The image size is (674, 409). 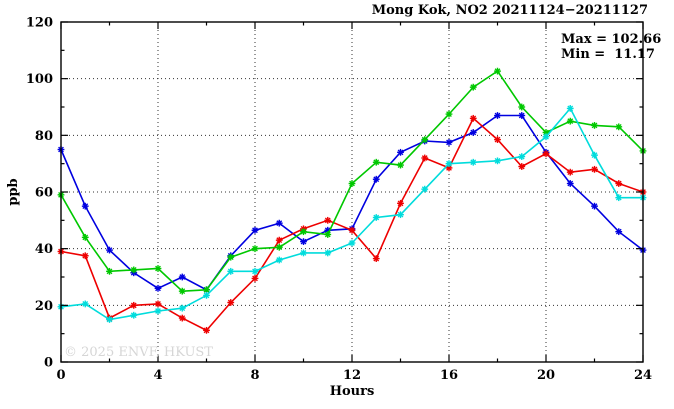 What do you see at coordinates (611, 39) in the screenshot?
I see `max-annotation: Max = 102.66` at bounding box center [611, 39].